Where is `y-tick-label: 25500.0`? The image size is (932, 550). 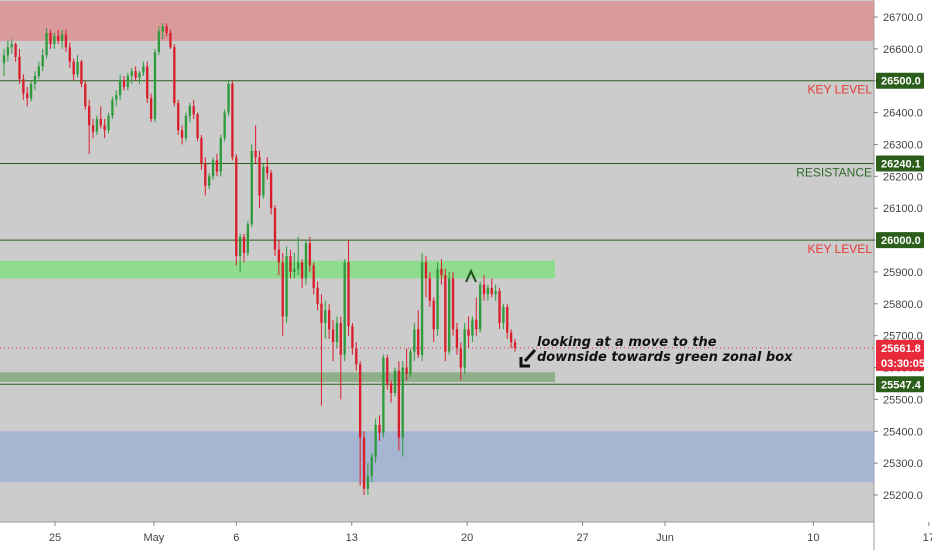
y-tick-label: 25500.0 is located at coordinates (903, 400).